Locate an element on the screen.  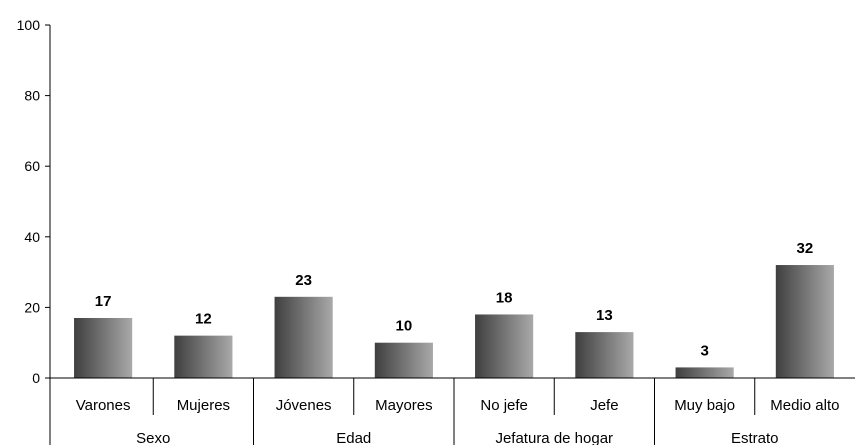
data-label: 32 is located at coordinates (805, 248).